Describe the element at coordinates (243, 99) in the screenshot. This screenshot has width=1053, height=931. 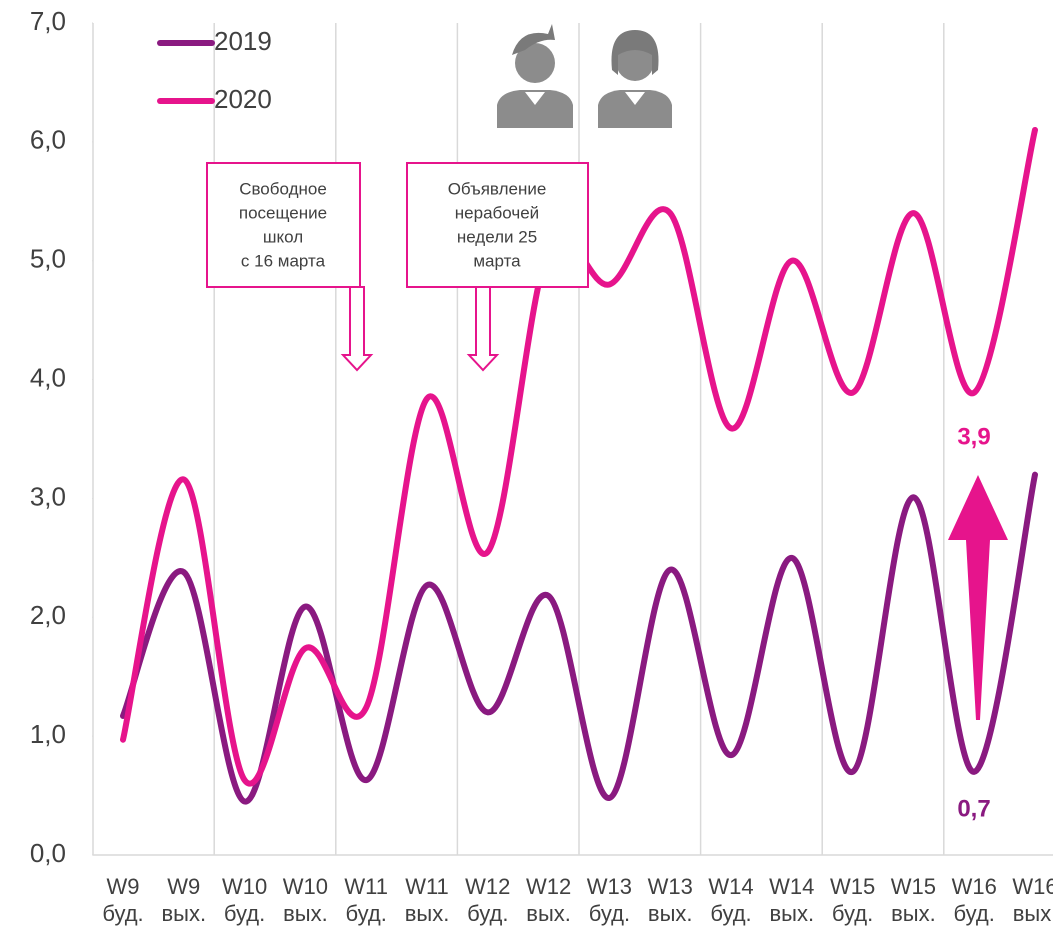
I see `legend-label: 2020` at that location.